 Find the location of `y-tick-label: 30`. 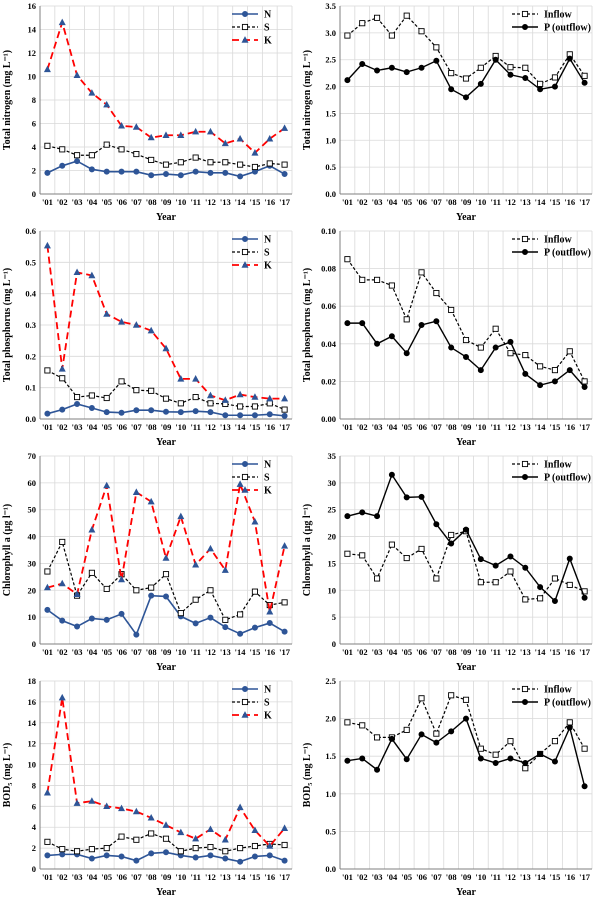

y-tick-label: 30 is located at coordinates (332, 483).